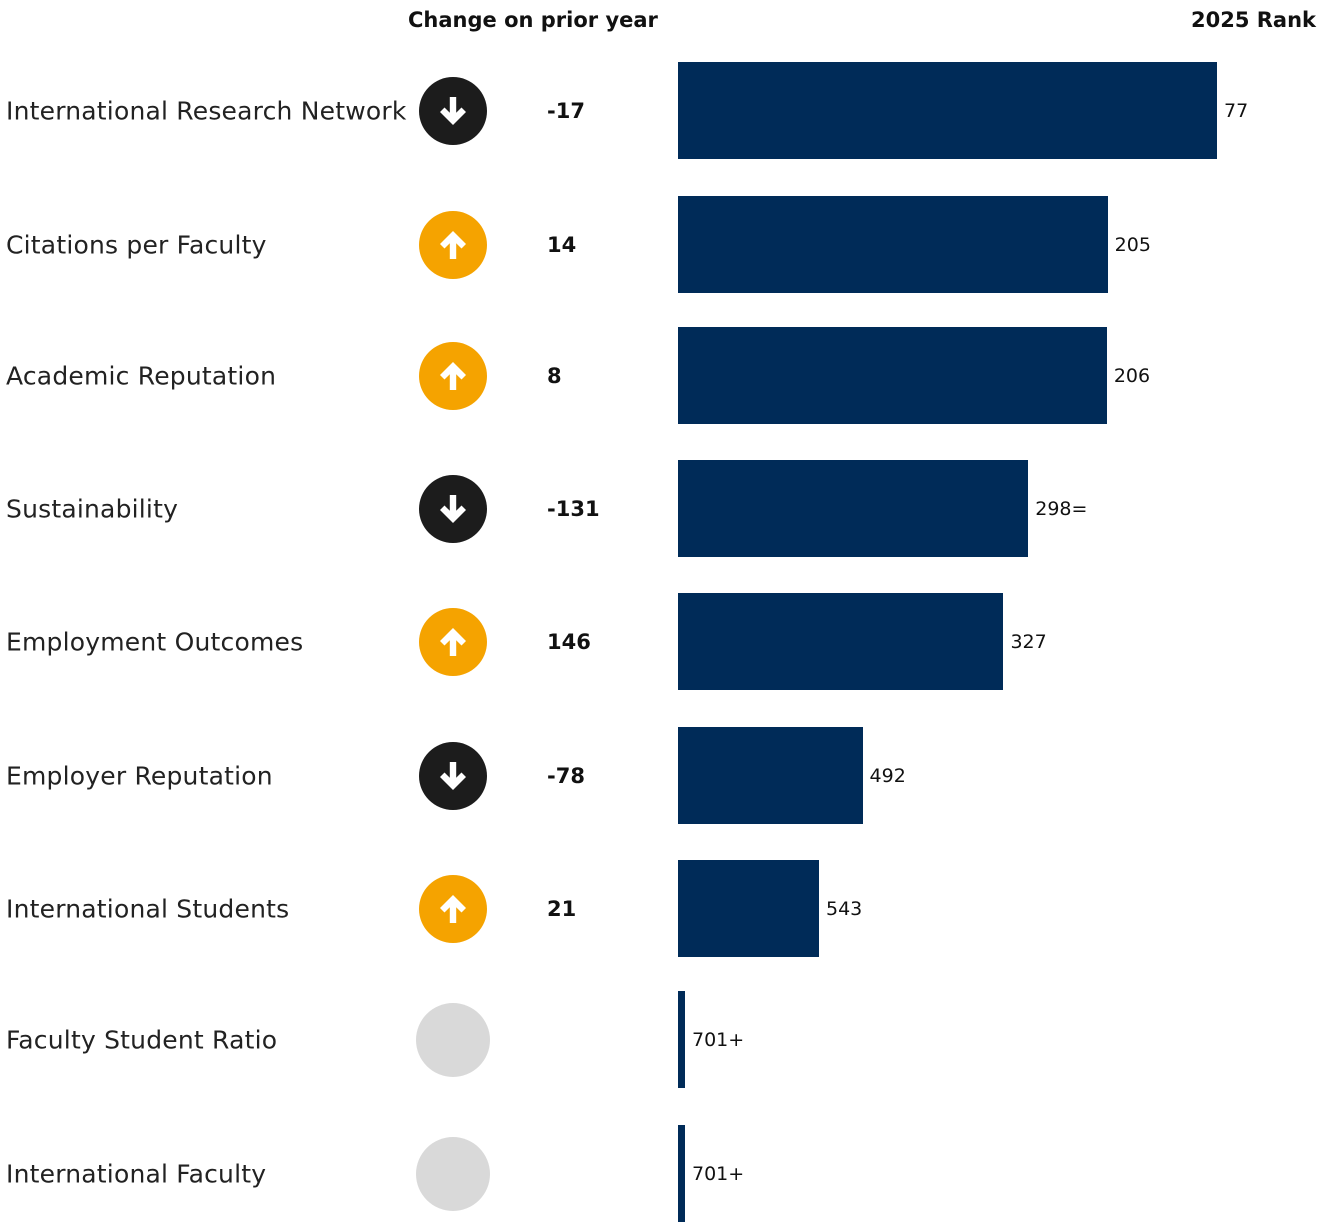 The width and height of the screenshot is (1318, 1222). I want to click on rank-value-label: 206, so click(1132, 375).